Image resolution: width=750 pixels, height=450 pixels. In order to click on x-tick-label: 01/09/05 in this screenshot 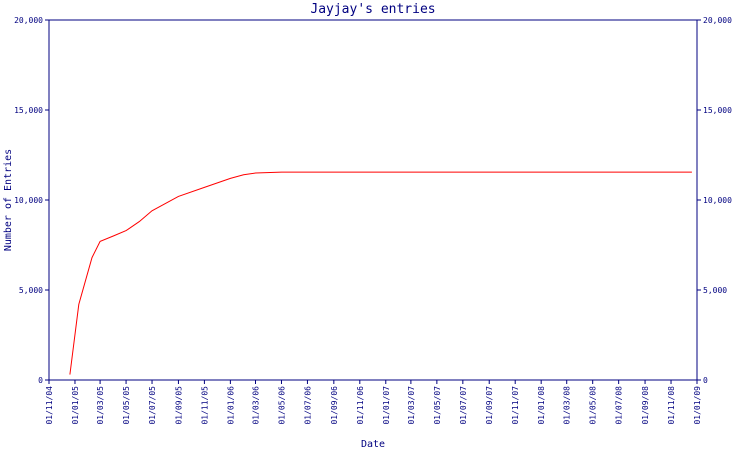, I will do `click(178, 405)`.